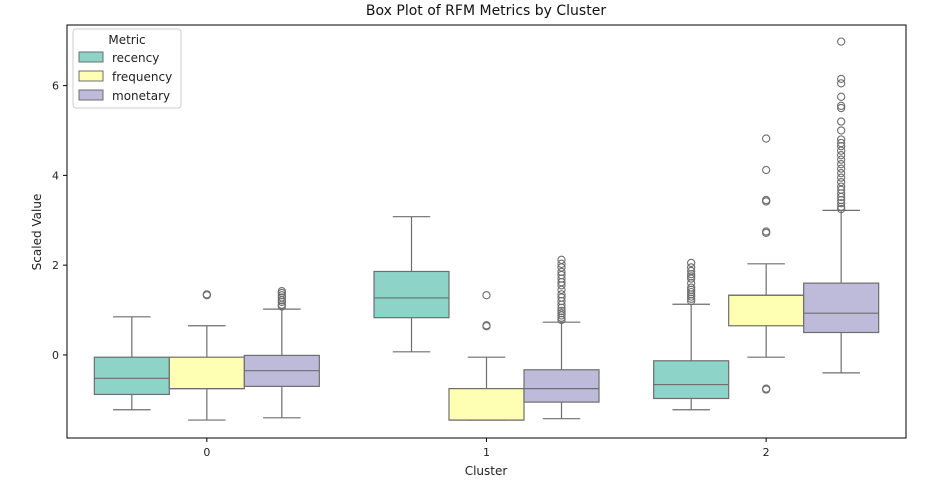  What do you see at coordinates (55, 265) in the screenshot?
I see `y-tick-label: 2` at bounding box center [55, 265].